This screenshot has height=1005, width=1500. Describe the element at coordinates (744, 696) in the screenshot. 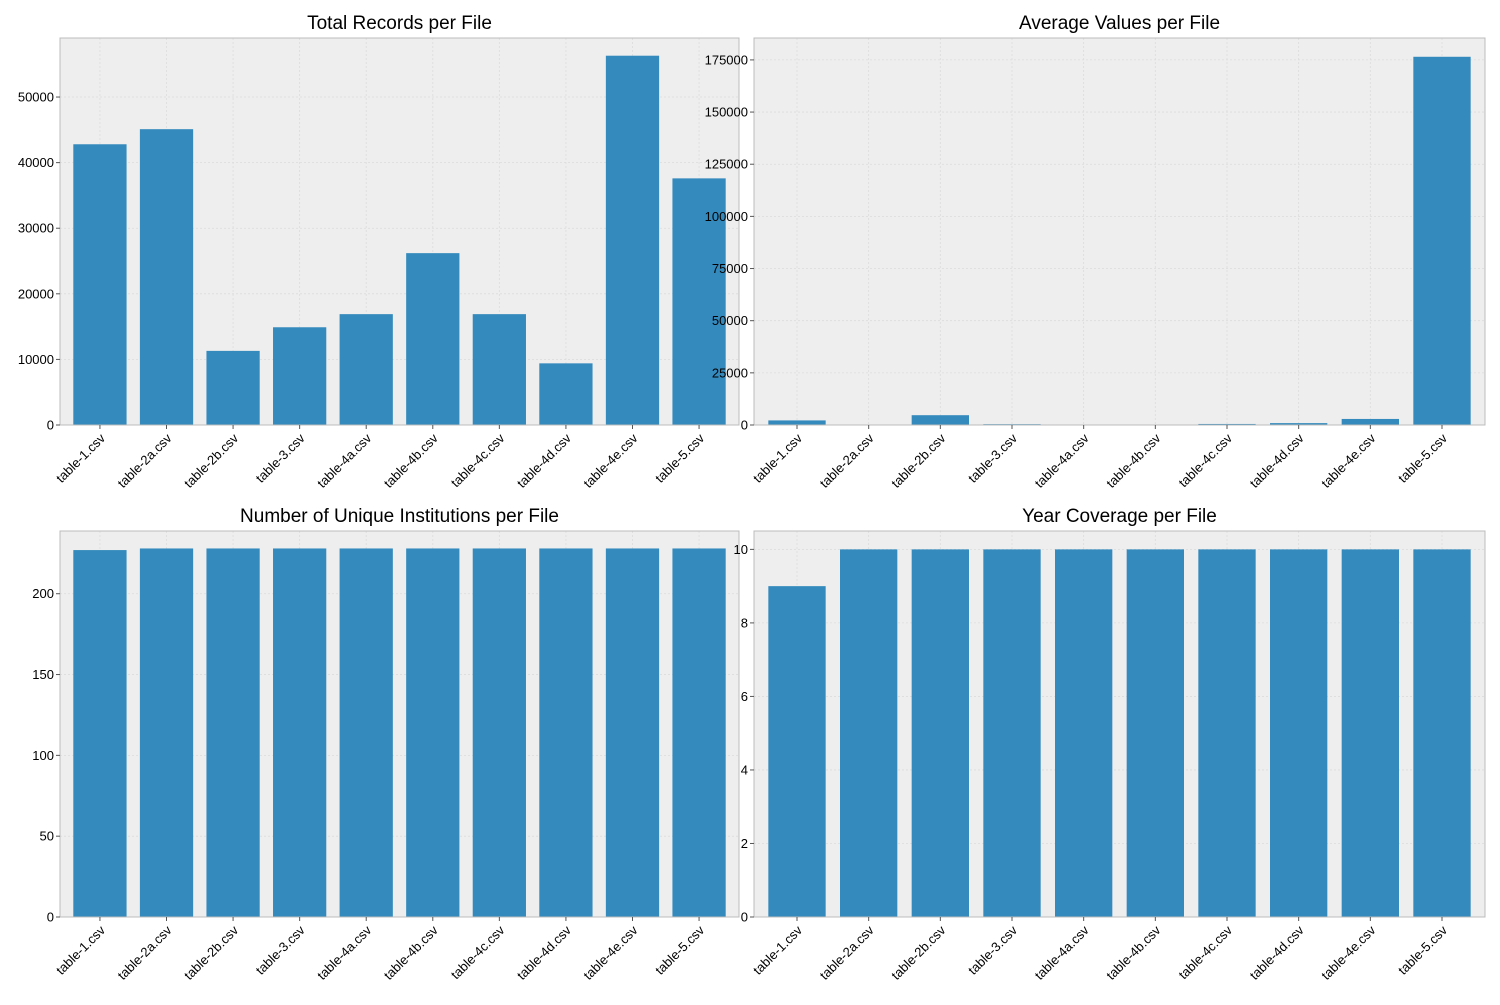

I see `y-tick-label: 6` at that location.